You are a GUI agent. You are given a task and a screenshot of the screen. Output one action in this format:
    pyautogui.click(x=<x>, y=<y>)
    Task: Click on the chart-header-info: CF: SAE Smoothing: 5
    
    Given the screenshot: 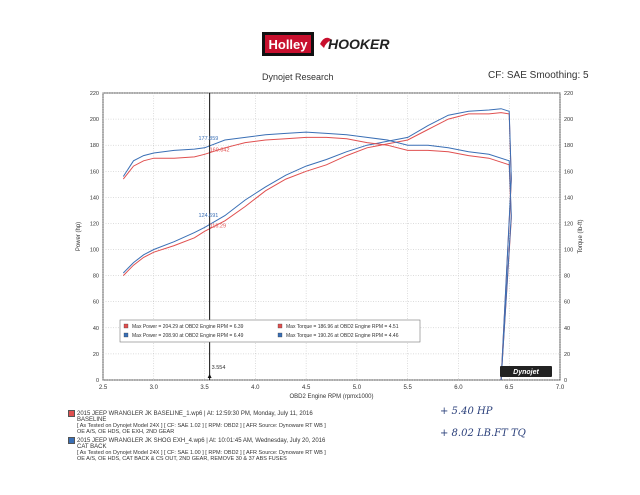 What is the action you would take?
    pyautogui.click(x=538, y=75)
    